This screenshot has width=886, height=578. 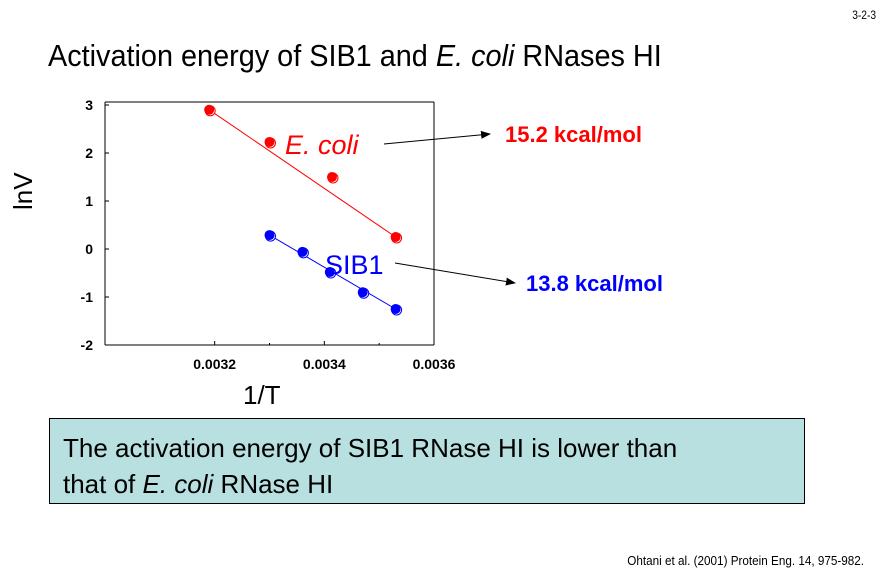 What do you see at coordinates (434, 364) in the screenshot?
I see `x-tick-label: 0.0036` at bounding box center [434, 364].